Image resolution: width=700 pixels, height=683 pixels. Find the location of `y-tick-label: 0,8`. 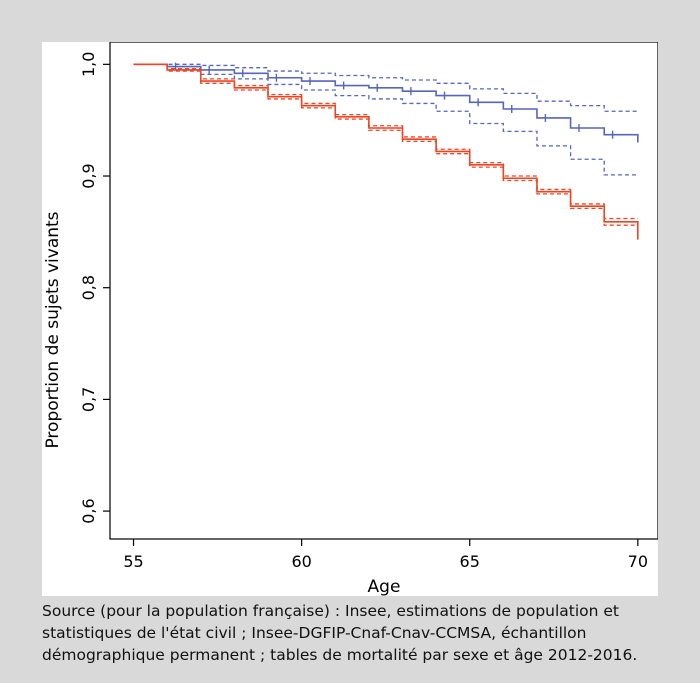

y-tick-label: 0,8 is located at coordinates (88, 287).